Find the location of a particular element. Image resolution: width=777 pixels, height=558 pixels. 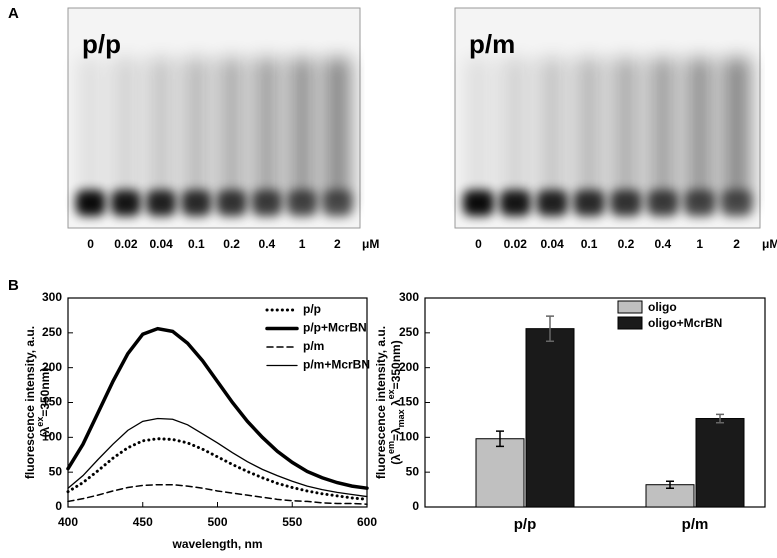

x-tick-label: 450 is located at coordinates (143, 522).